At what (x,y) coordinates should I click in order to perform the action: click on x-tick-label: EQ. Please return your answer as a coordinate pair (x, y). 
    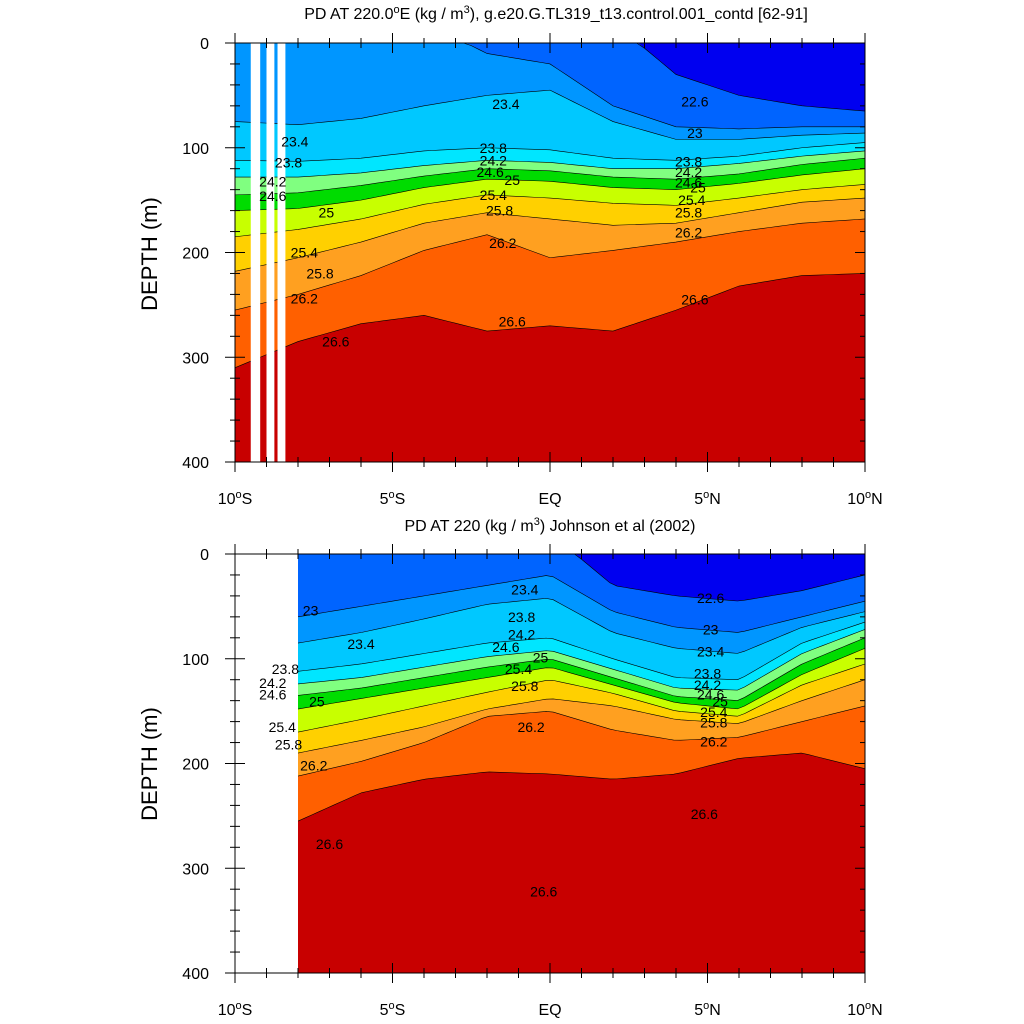
    Looking at the image, I should click on (549, 1010).